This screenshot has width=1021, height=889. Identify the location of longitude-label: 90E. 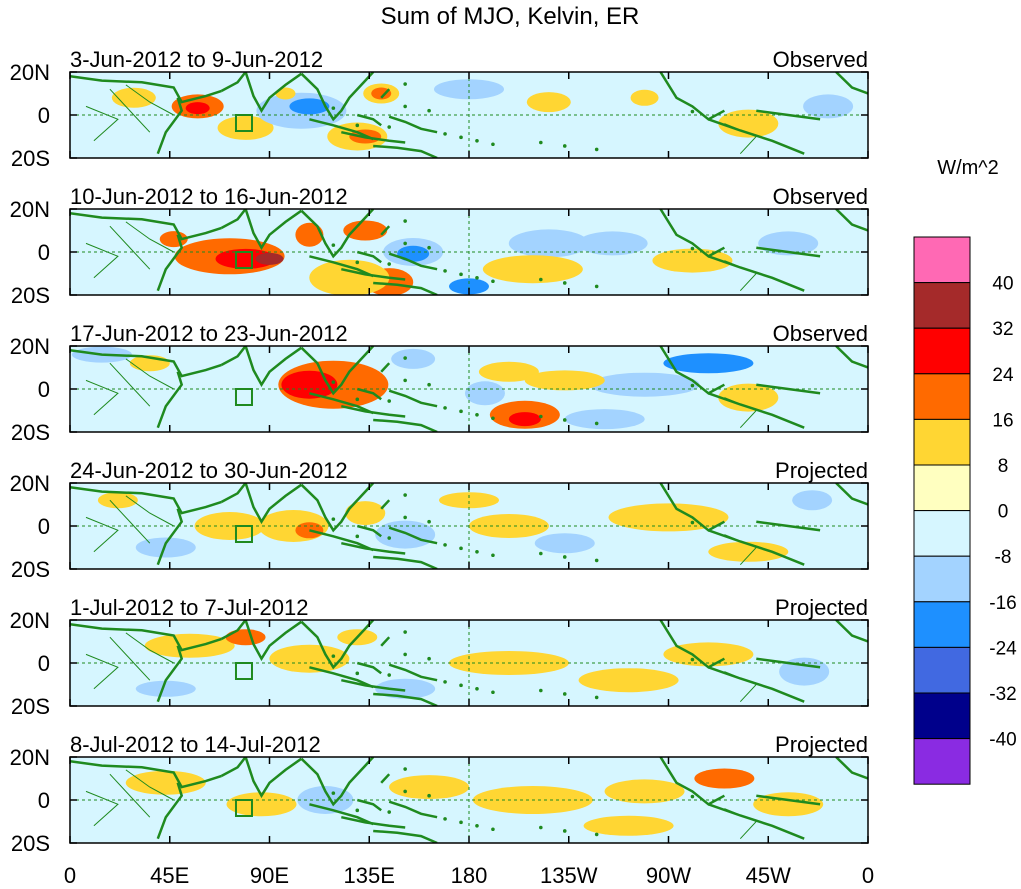
(269, 875).